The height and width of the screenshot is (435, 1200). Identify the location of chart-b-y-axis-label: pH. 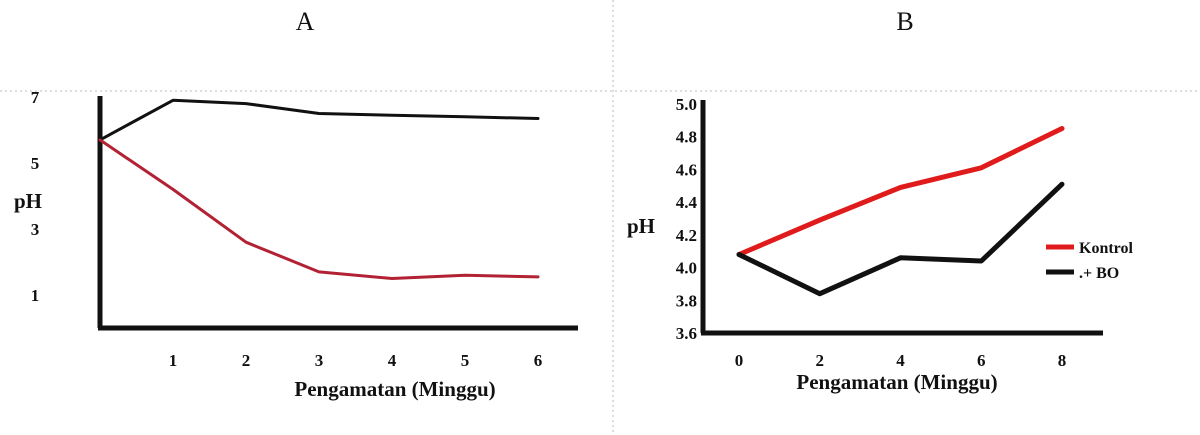
(641, 226).